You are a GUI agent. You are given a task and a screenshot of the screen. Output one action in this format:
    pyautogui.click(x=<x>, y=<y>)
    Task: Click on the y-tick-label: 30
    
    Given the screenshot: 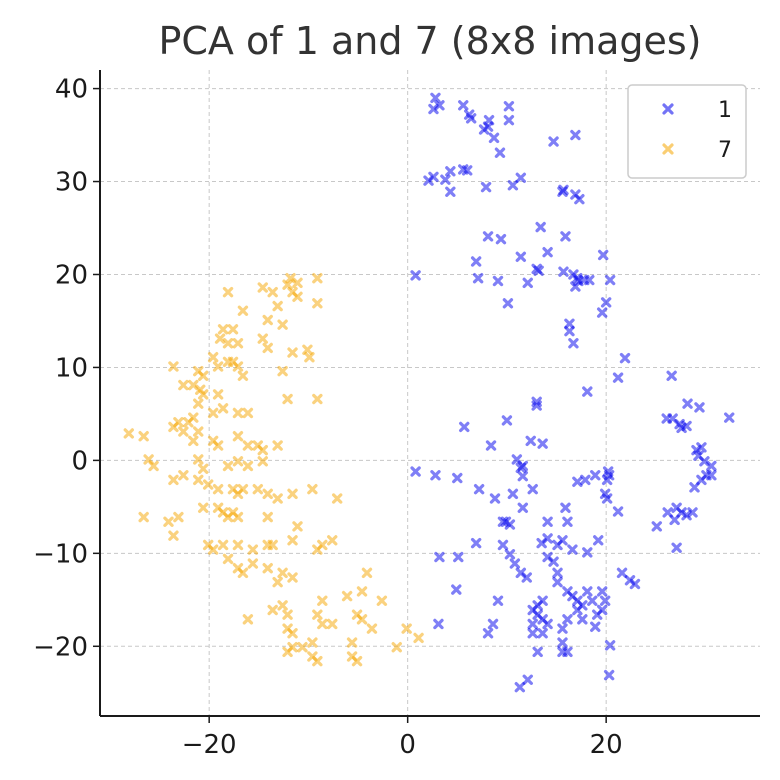 What is the action you would take?
    pyautogui.click(x=71, y=183)
    